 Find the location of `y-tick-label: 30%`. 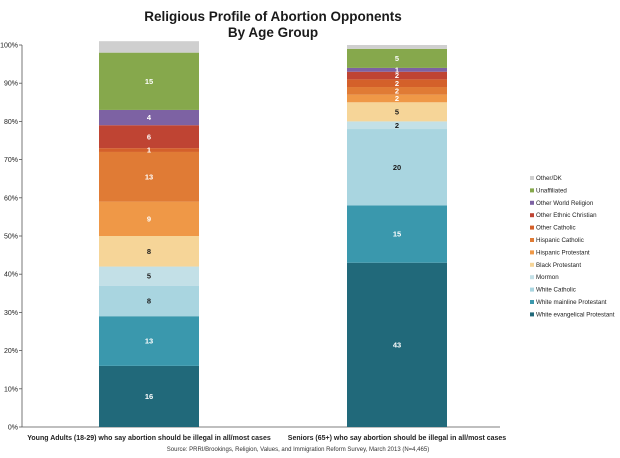

y-tick-label: 30% is located at coordinates (11, 313).